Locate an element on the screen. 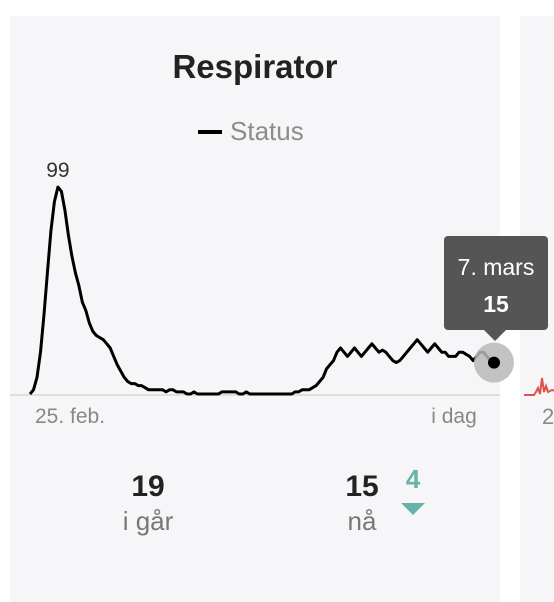  now-label: nå is located at coordinates (362, 521).